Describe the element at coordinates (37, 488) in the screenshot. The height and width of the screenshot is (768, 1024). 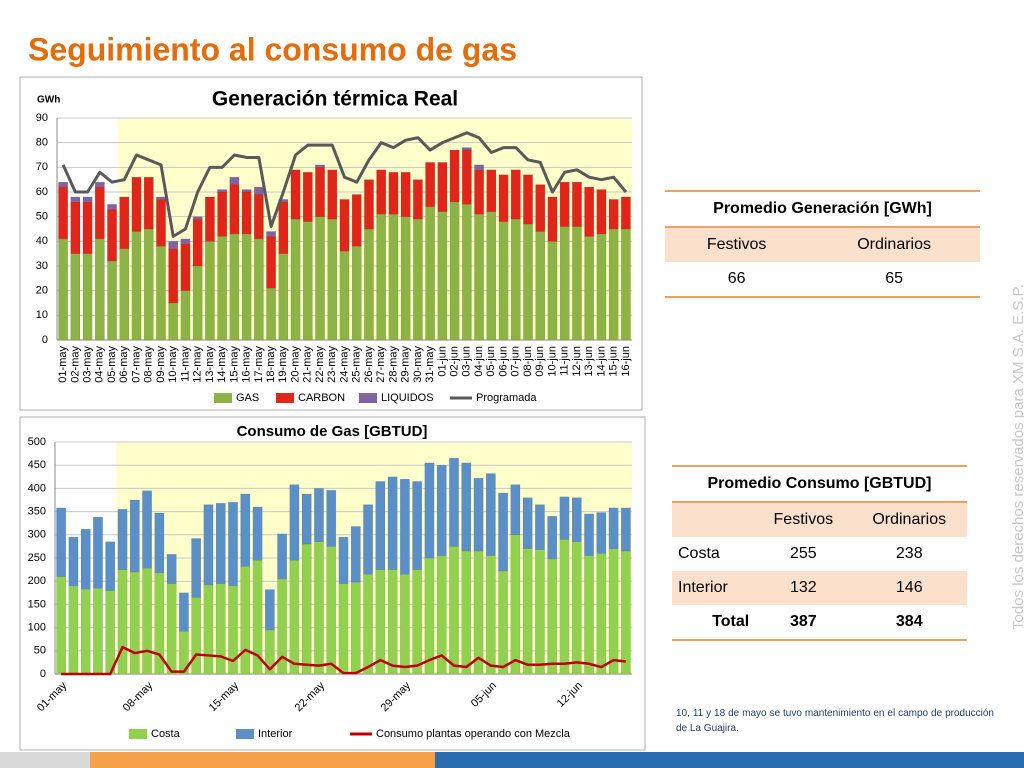
I see `y-tick-label: 400` at that location.